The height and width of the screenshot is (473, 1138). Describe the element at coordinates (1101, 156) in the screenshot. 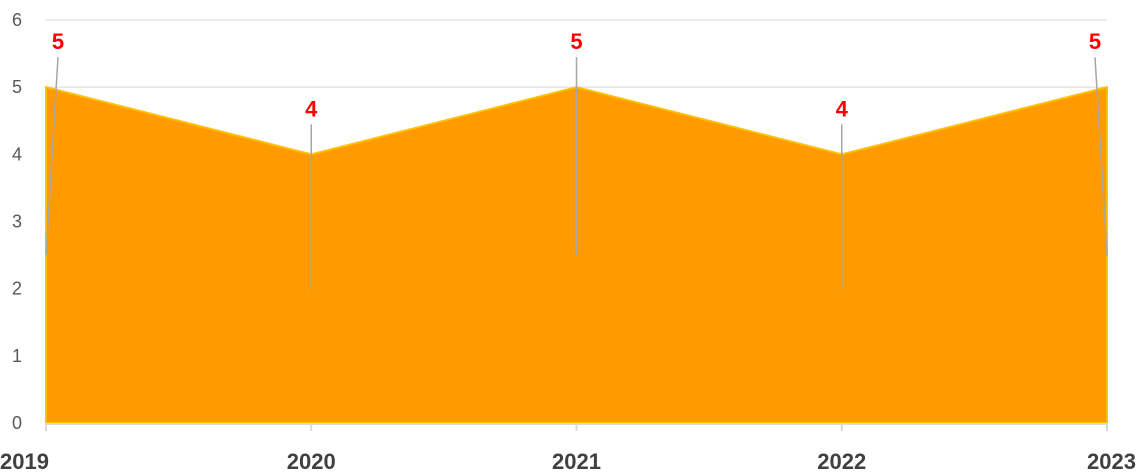

I see `leader-line-2023` at that location.